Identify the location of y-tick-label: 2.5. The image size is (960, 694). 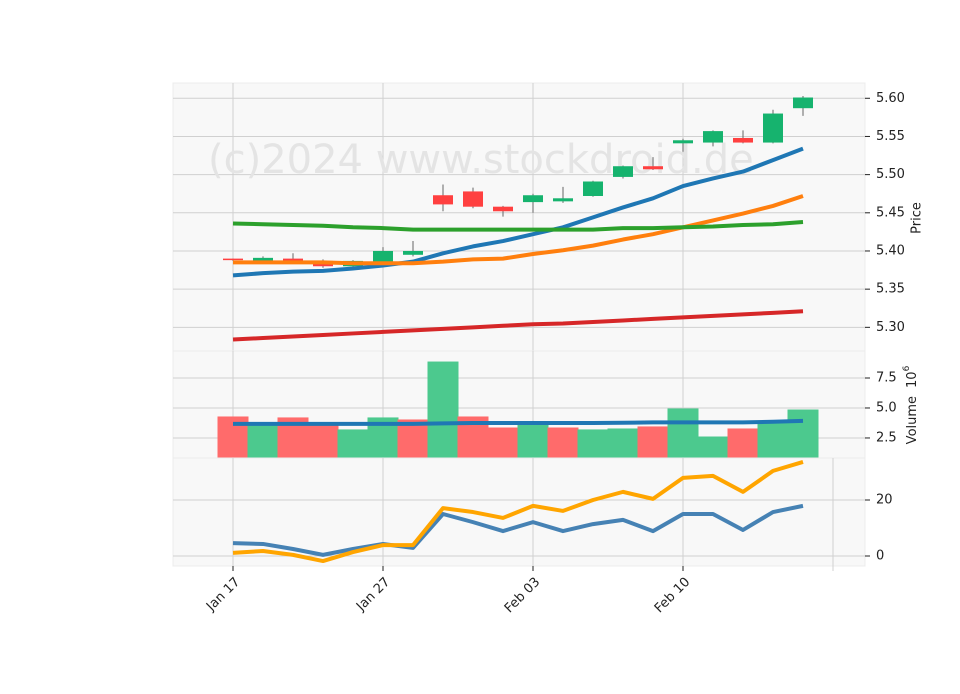
(886, 437).